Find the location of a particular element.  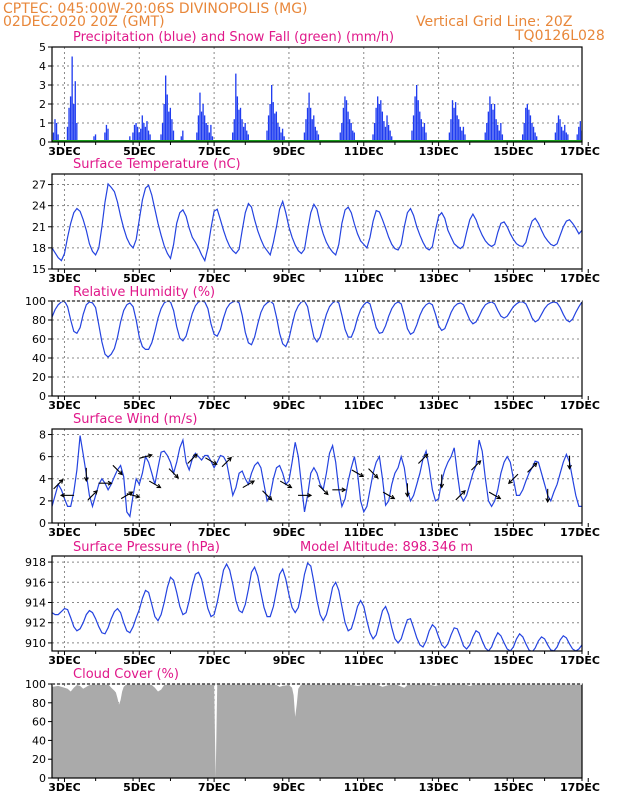

wind-xtick-label: 5DEC is located at coordinates (139, 532).